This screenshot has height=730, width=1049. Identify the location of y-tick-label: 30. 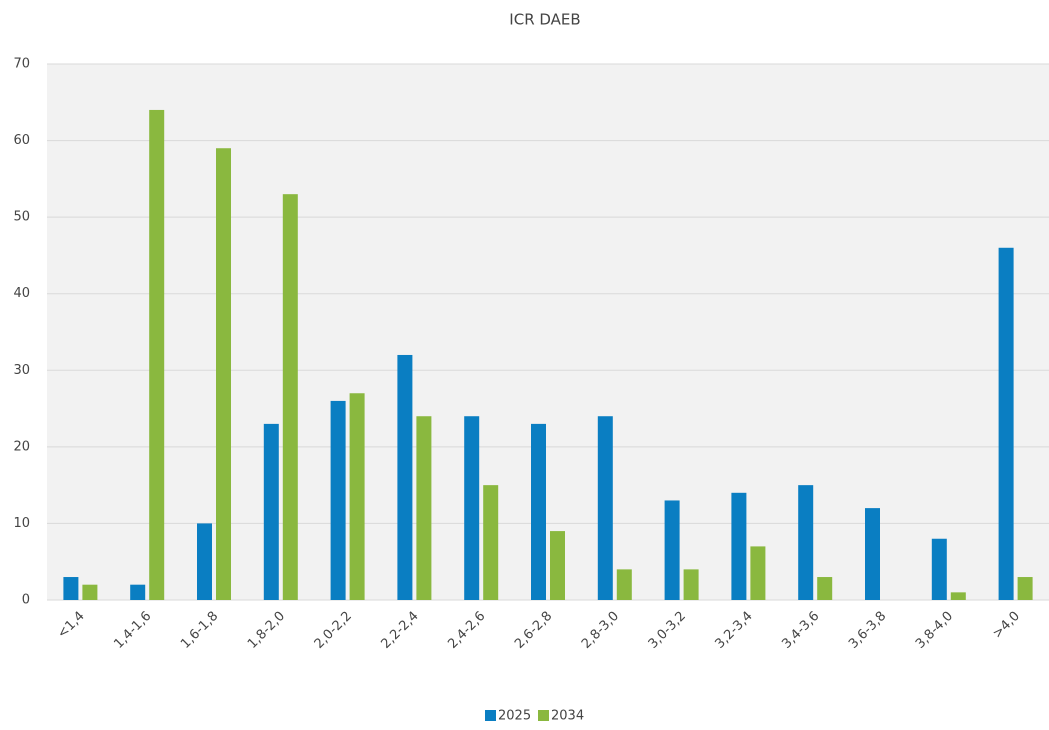
(21, 370).